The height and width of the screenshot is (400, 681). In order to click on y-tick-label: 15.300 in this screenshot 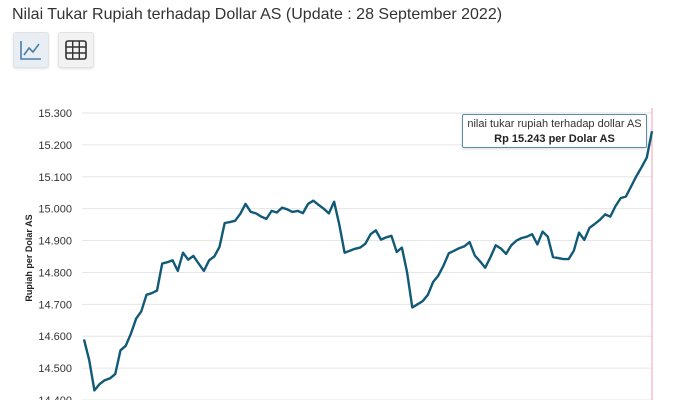, I will do `click(55, 114)`.